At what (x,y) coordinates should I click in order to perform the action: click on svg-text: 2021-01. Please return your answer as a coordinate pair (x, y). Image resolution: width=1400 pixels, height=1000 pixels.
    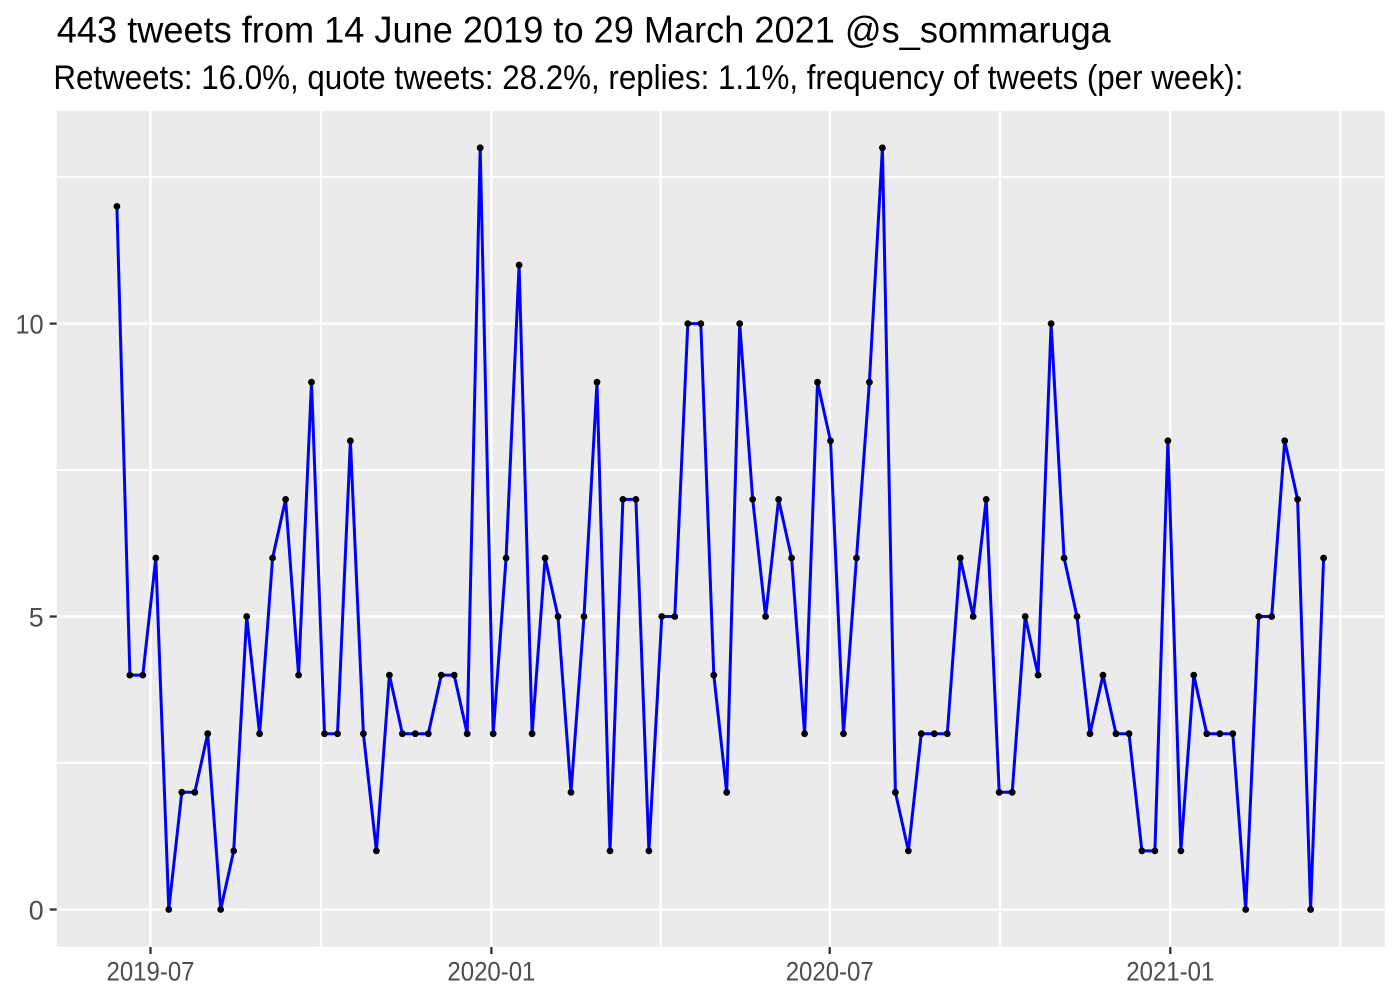
    Looking at the image, I should click on (1170, 972).